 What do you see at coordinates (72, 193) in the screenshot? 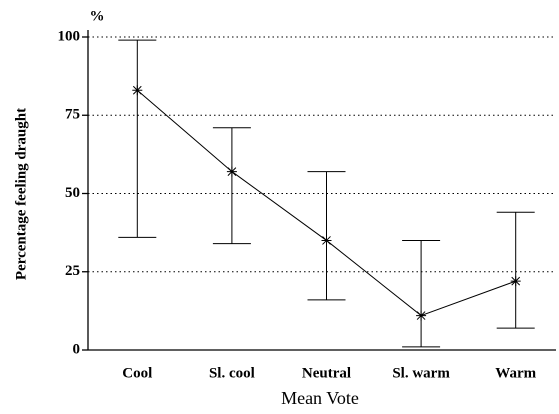
I see `y-tick-label: 50` at bounding box center [72, 193].